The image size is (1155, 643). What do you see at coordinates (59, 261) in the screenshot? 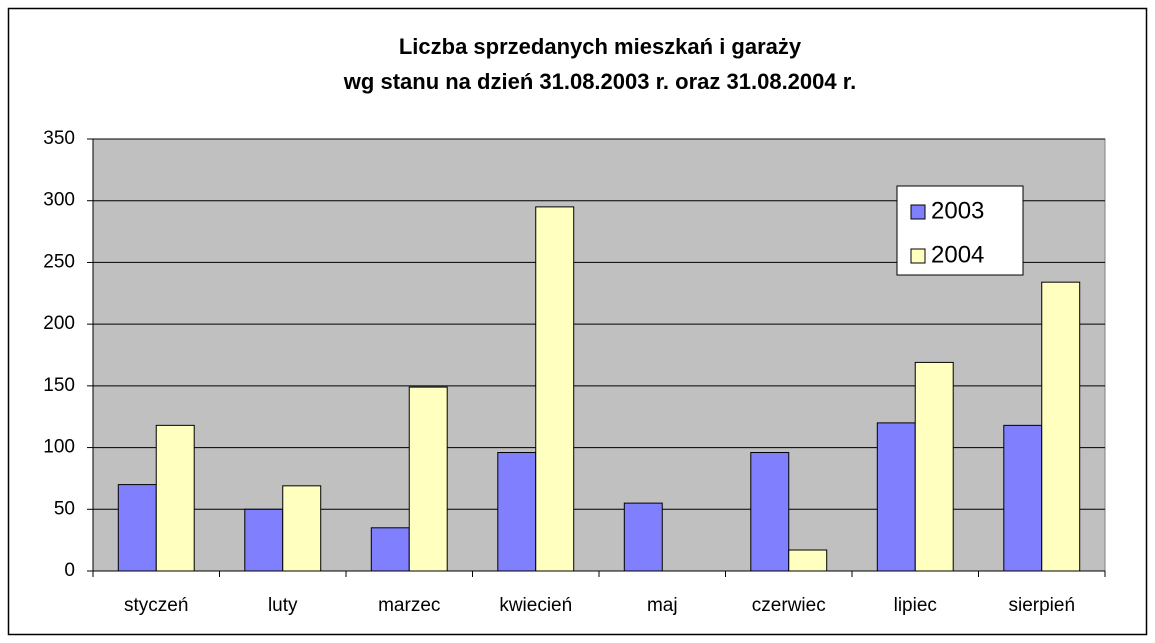
I see `y-tick-label: 250` at bounding box center [59, 261].